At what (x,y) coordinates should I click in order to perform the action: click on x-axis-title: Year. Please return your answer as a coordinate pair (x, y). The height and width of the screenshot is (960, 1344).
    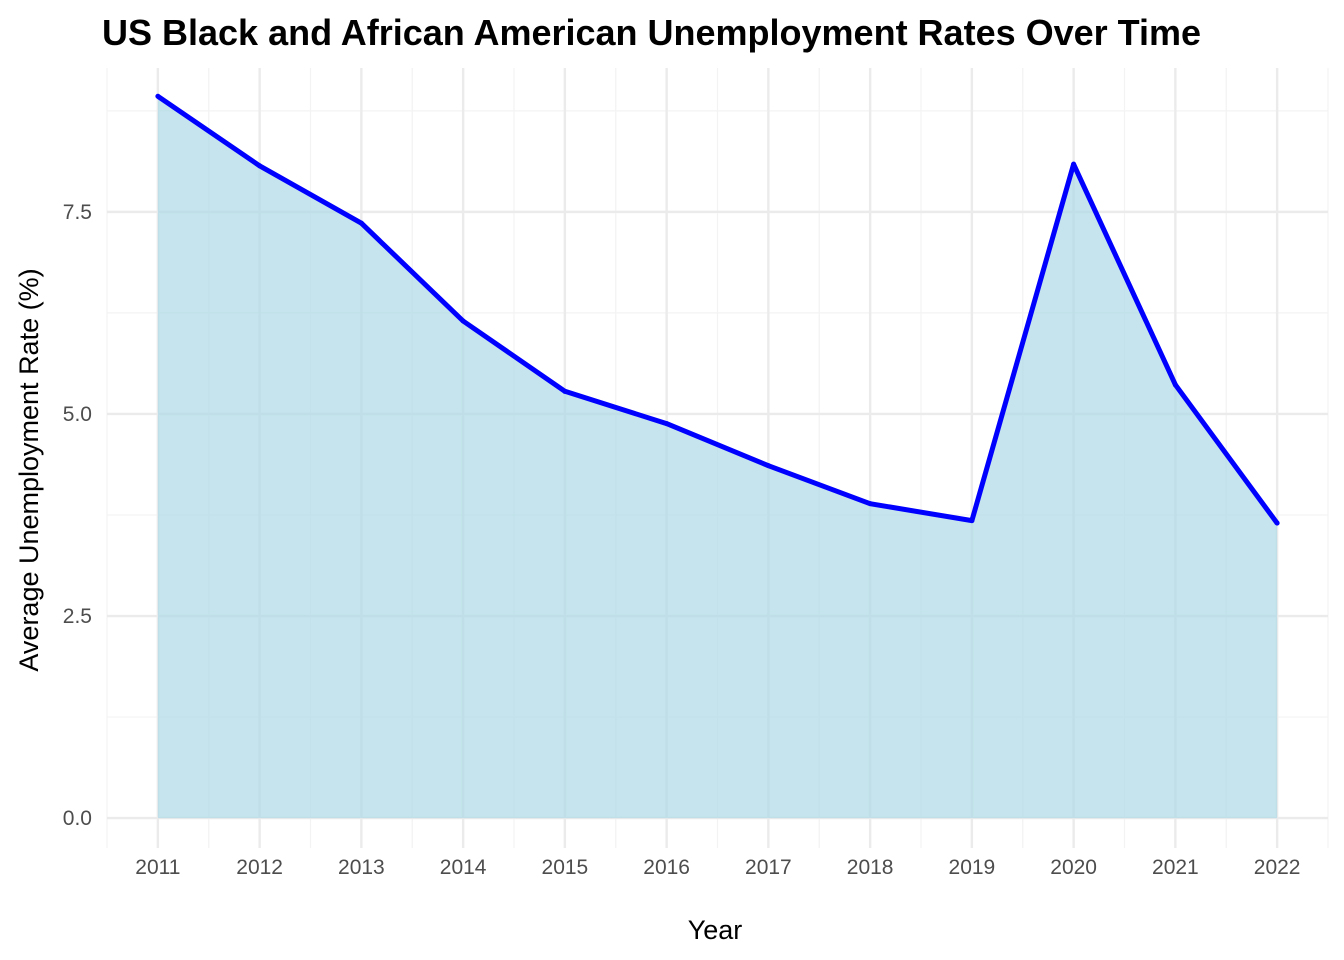
    Looking at the image, I should click on (715, 930).